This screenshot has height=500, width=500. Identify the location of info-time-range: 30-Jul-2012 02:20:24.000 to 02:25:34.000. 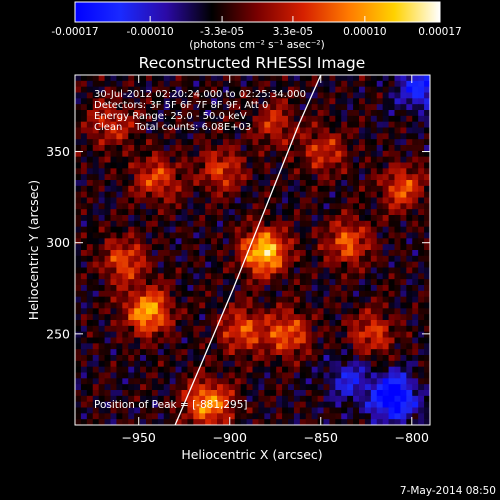
(200, 94).